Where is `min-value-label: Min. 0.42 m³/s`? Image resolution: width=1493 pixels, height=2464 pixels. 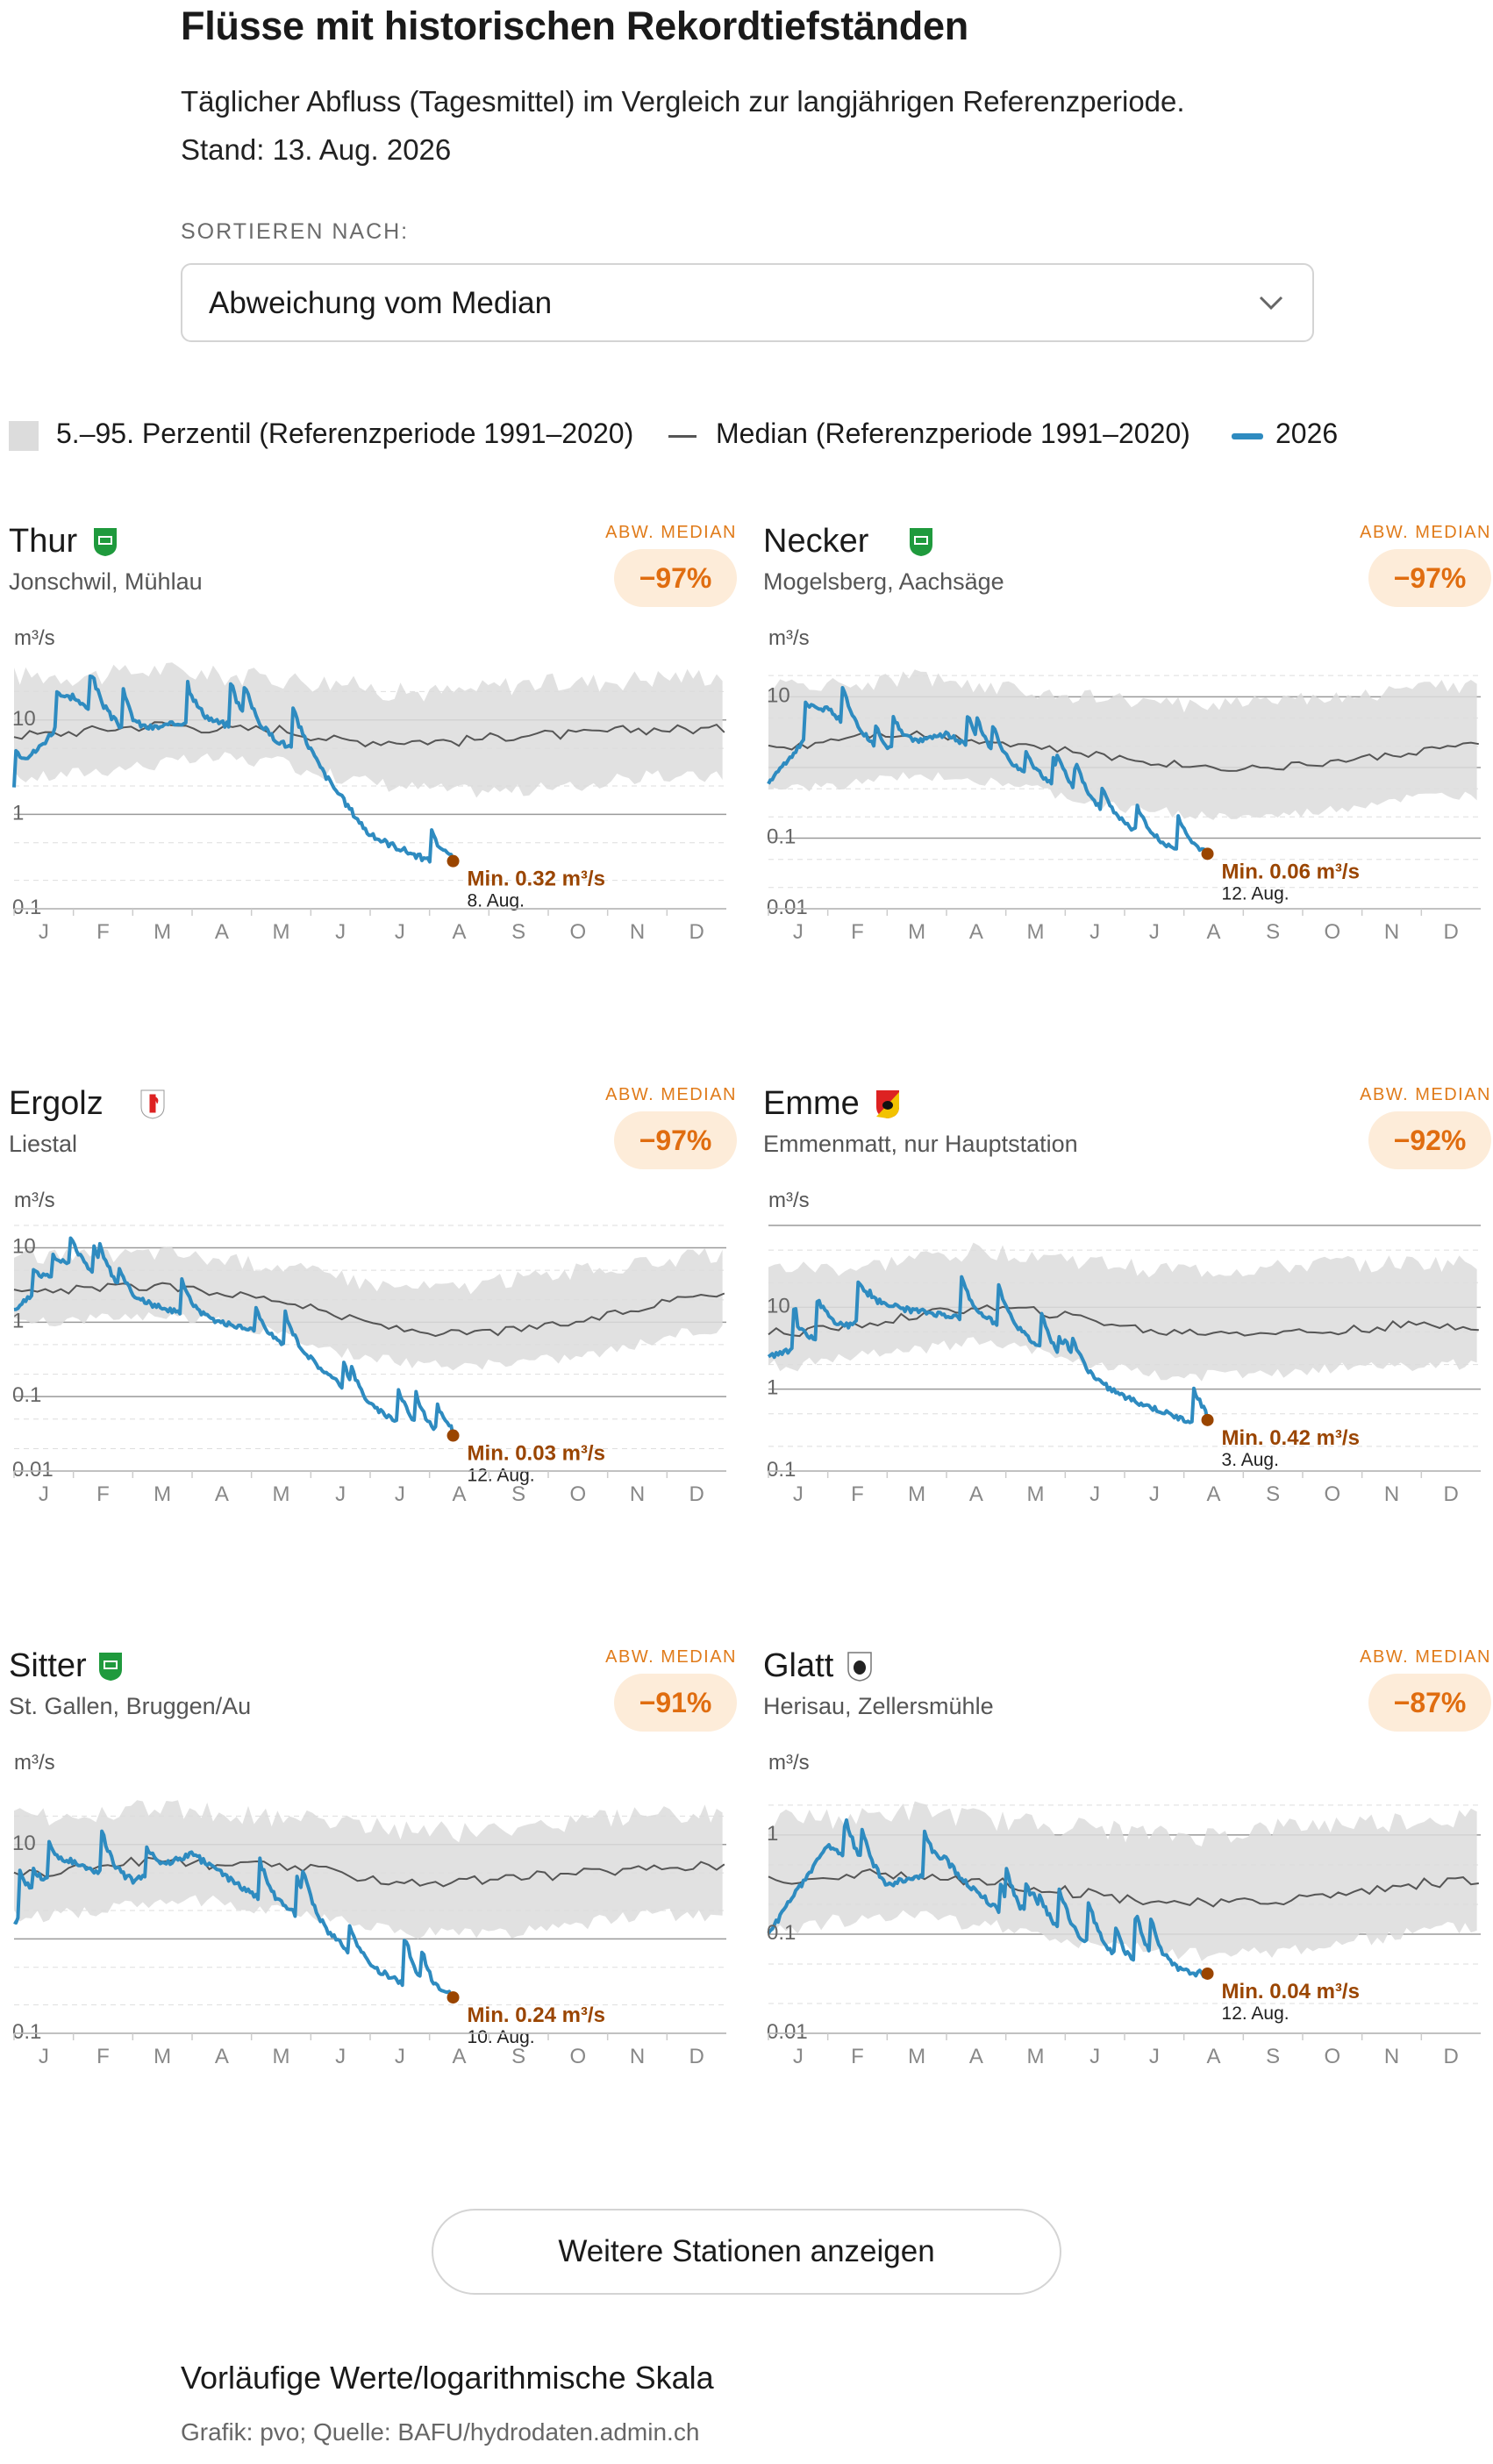 min-value-label: Min. 0.42 m³/s is located at coordinates (1291, 1438).